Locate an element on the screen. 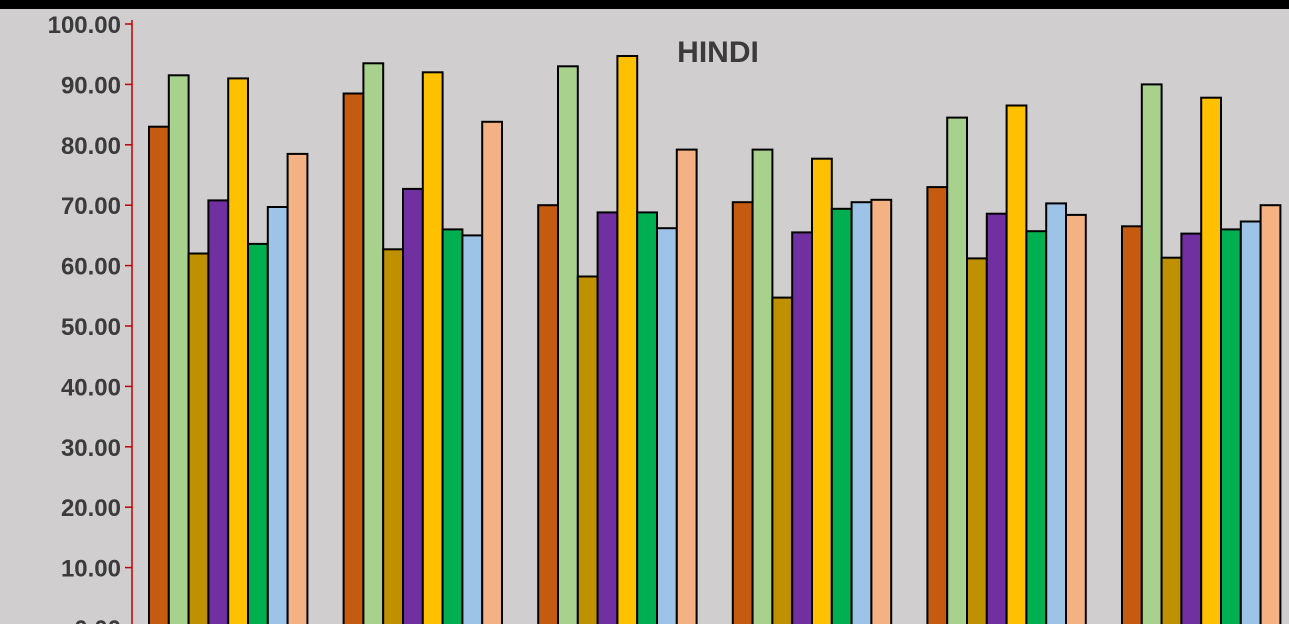 Image resolution: width=1289 pixels, height=624 pixels. y-tick-label: 100.00 is located at coordinates (84, 25).